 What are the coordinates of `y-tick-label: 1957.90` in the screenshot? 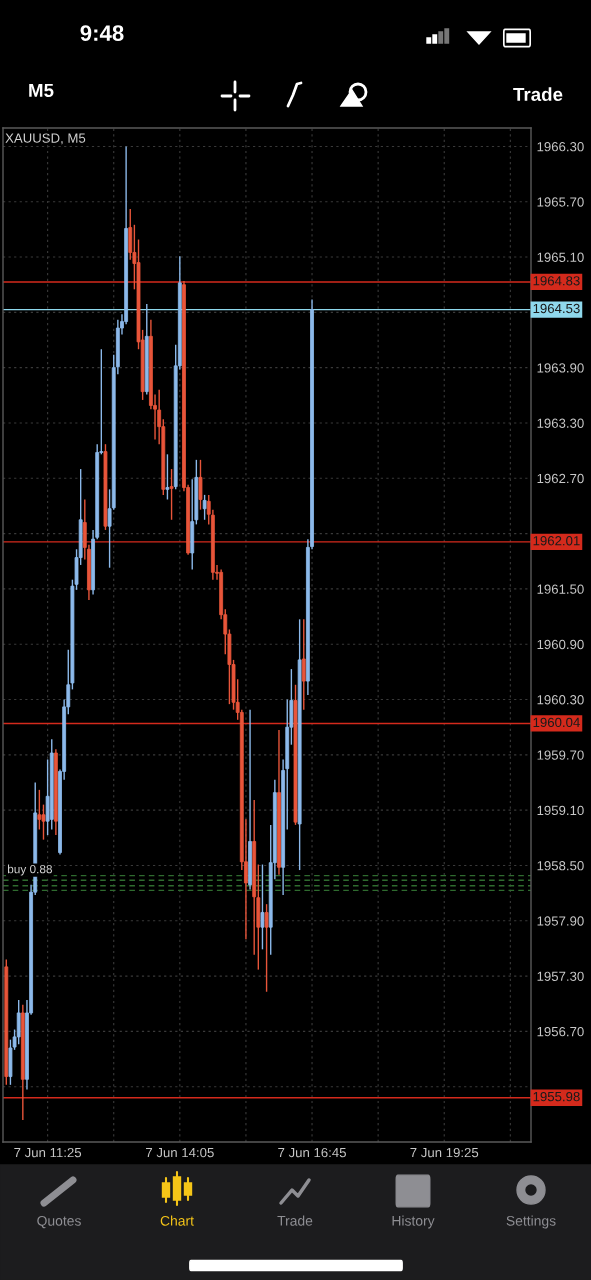 It's located at (560, 921).